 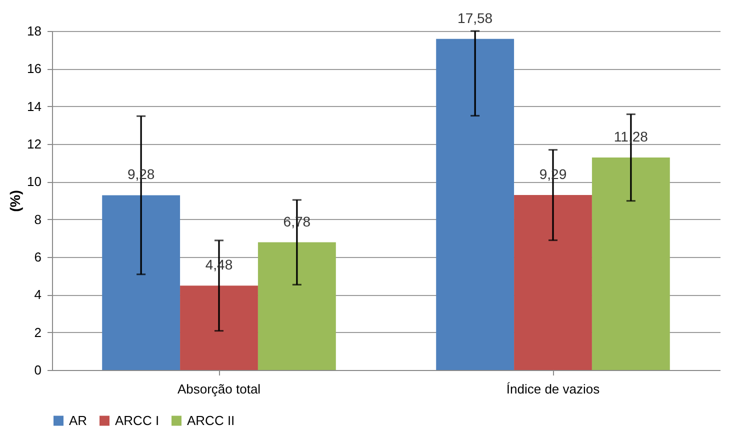 I want to click on y-tick-label: 4, so click(x=38, y=294).